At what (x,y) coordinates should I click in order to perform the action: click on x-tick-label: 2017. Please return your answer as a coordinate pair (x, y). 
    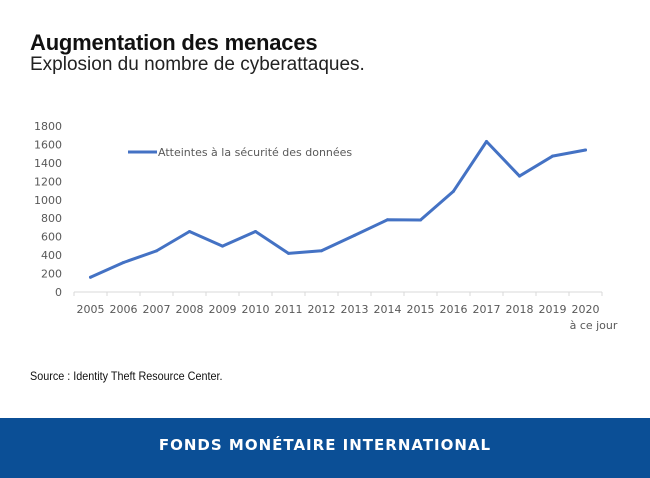
    Looking at the image, I should click on (487, 309).